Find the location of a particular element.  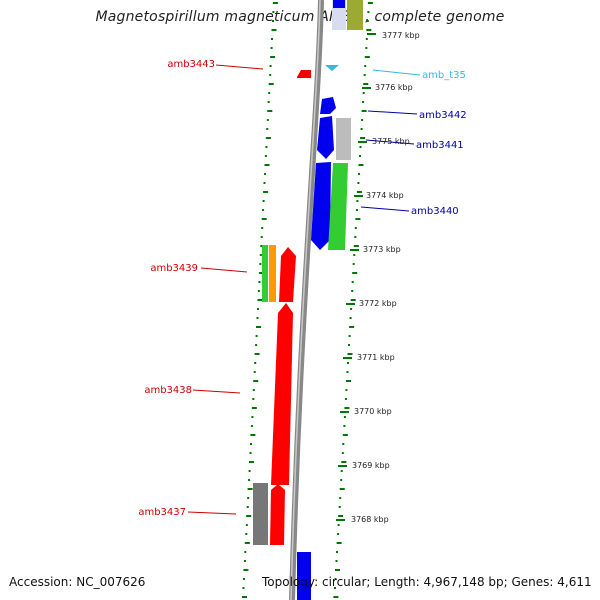

leader-amb3437 is located at coordinates (212, 513).